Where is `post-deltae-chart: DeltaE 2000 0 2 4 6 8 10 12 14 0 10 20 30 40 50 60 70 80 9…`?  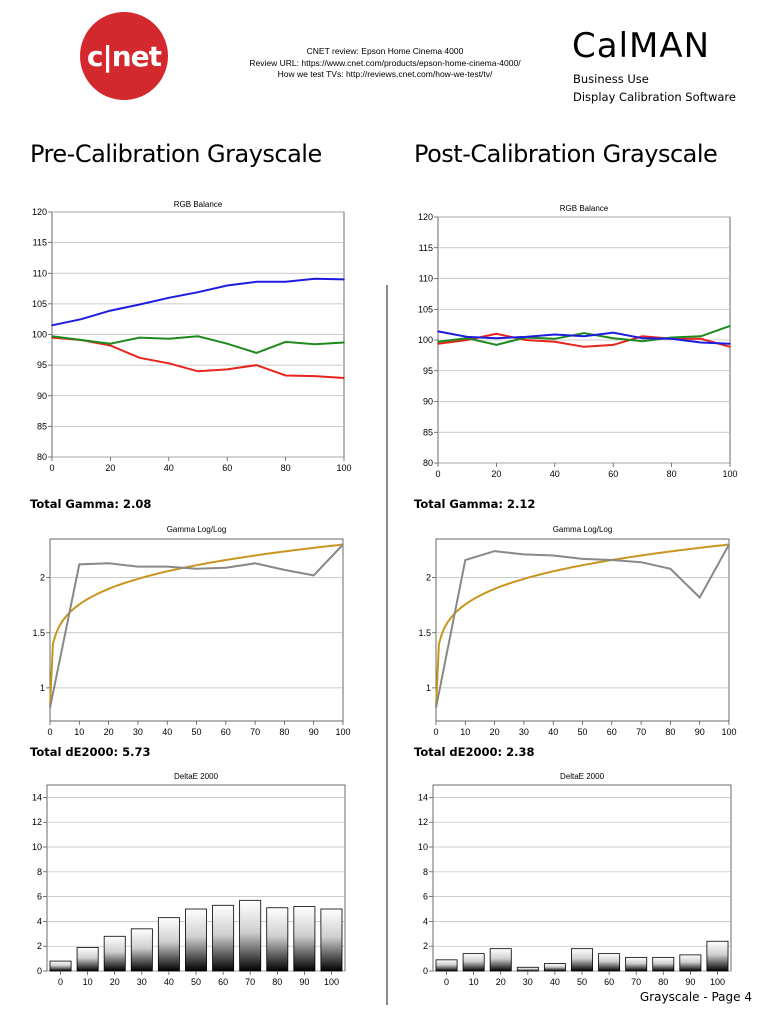 post-deltae-chart: DeltaE 2000 0 2 4 6 8 10 12 14 0 10 20 30 40 50 60 70 80 9… is located at coordinates (575, 879).